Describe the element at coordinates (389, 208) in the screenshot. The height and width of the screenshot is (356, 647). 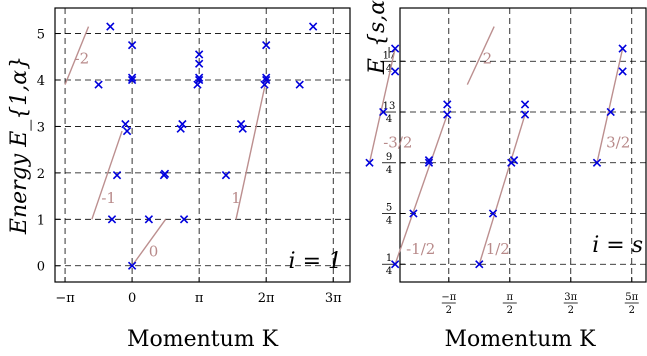
I see `svg-text: 5` at that location.